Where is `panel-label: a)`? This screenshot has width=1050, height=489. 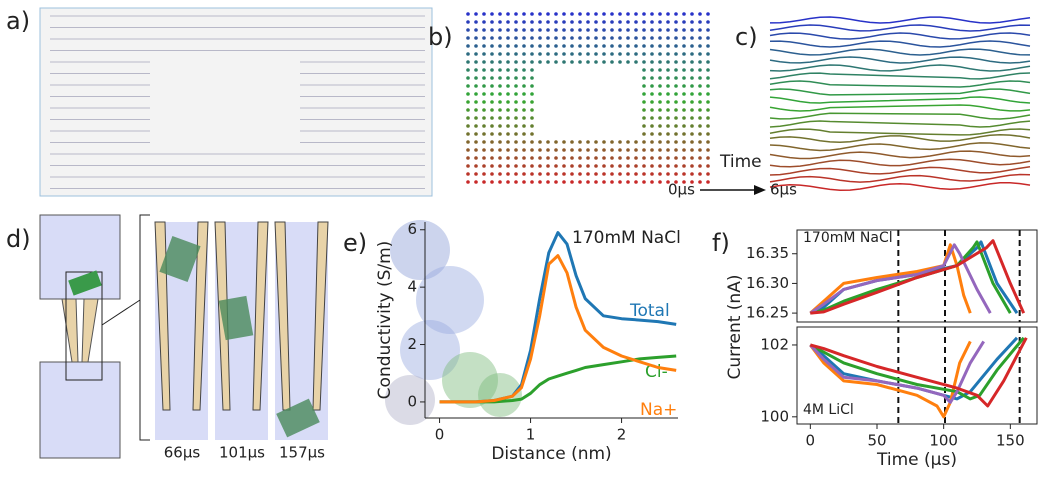 panel-label: a) is located at coordinates (18, 21).